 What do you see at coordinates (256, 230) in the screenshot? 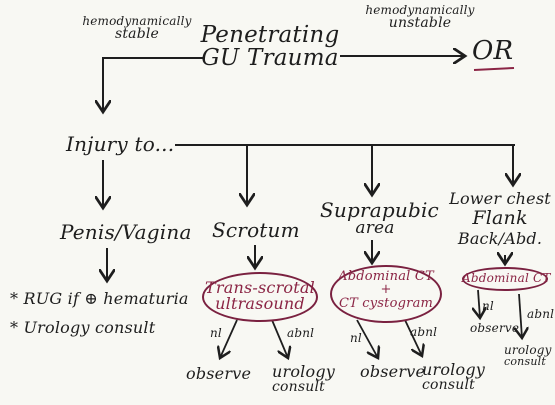
I see `branch-scrotum-title: Scrotum` at bounding box center [256, 230].